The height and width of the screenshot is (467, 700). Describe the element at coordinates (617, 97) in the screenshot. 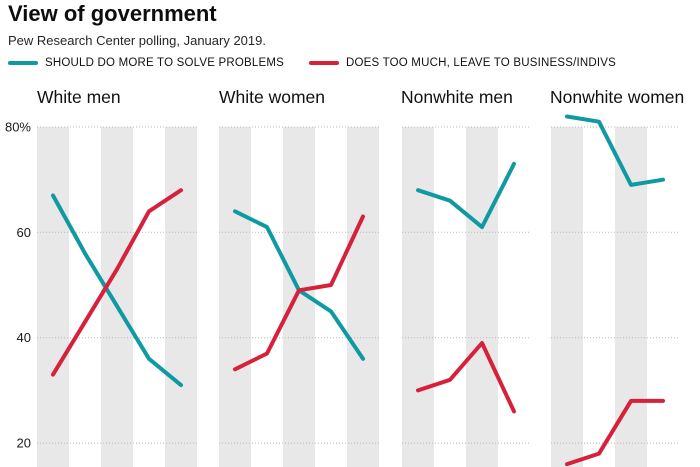

I see `panel-header-nonwhite-women: Nonwhite women` at that location.